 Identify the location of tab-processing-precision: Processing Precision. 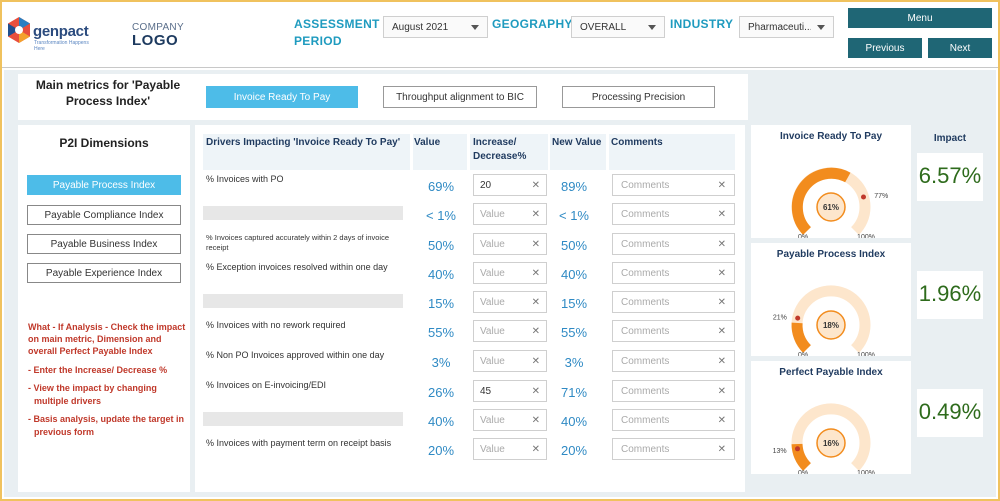
(638, 97).